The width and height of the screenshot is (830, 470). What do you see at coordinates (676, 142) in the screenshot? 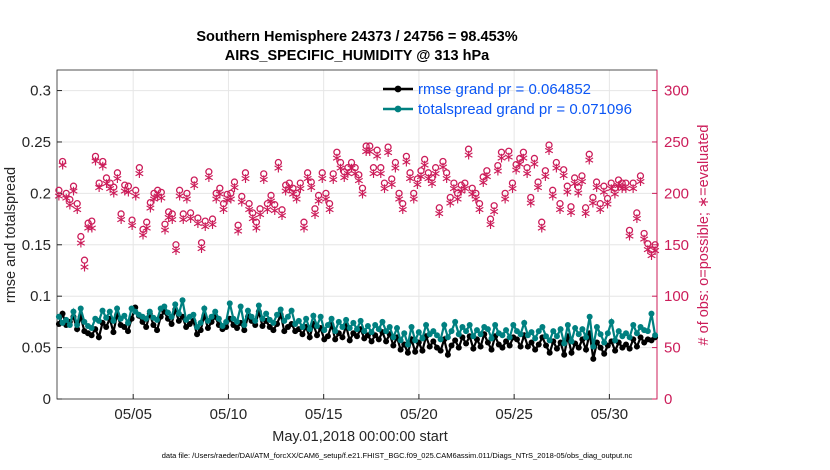
I see `y-right-tick-label: 250` at bounding box center [676, 142].